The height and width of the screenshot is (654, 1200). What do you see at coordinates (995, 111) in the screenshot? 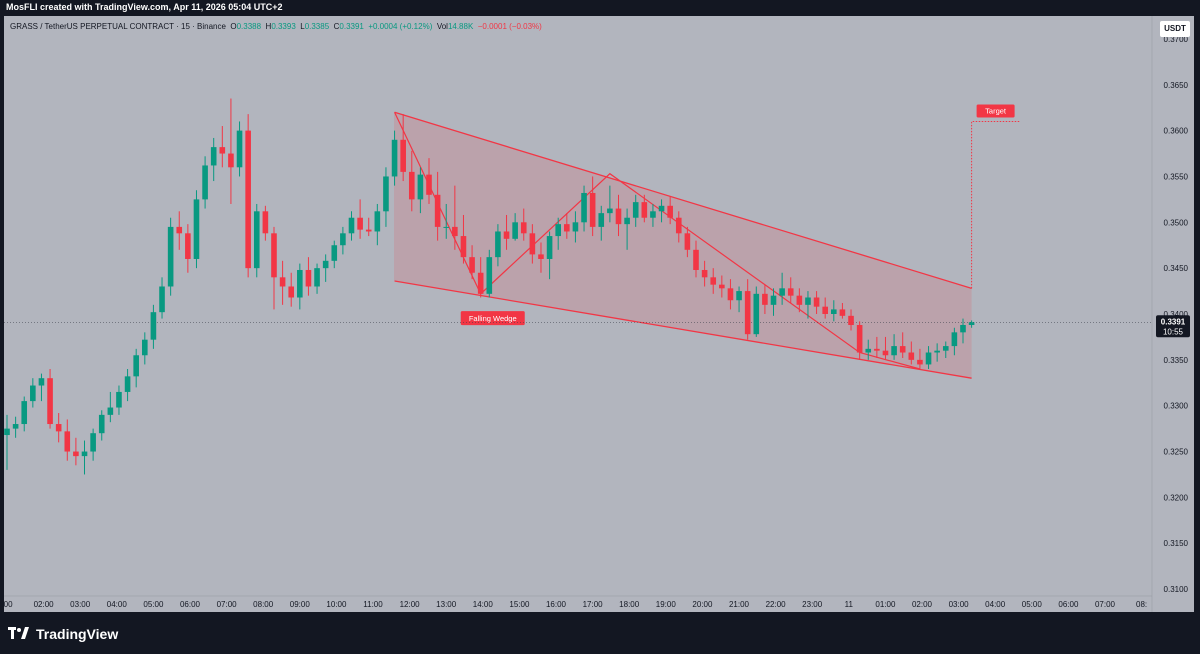
I see `target-label-box` at bounding box center [995, 111].